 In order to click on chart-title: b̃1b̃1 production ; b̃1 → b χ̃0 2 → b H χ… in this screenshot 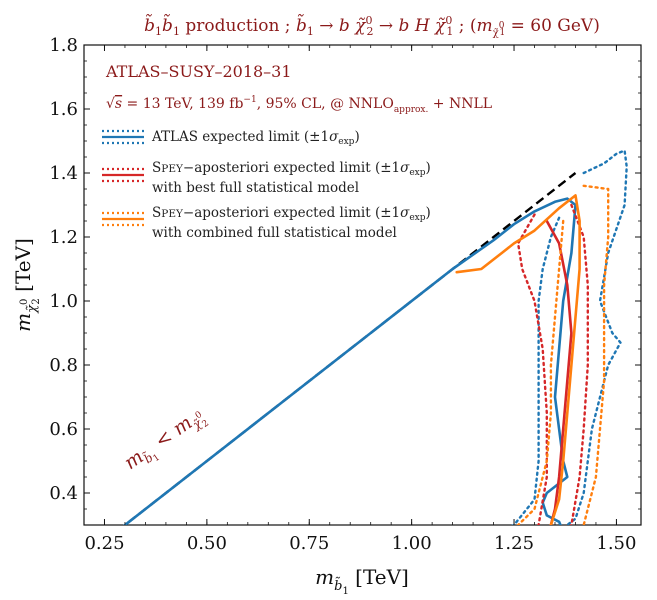, I will do `click(372, 26)`.